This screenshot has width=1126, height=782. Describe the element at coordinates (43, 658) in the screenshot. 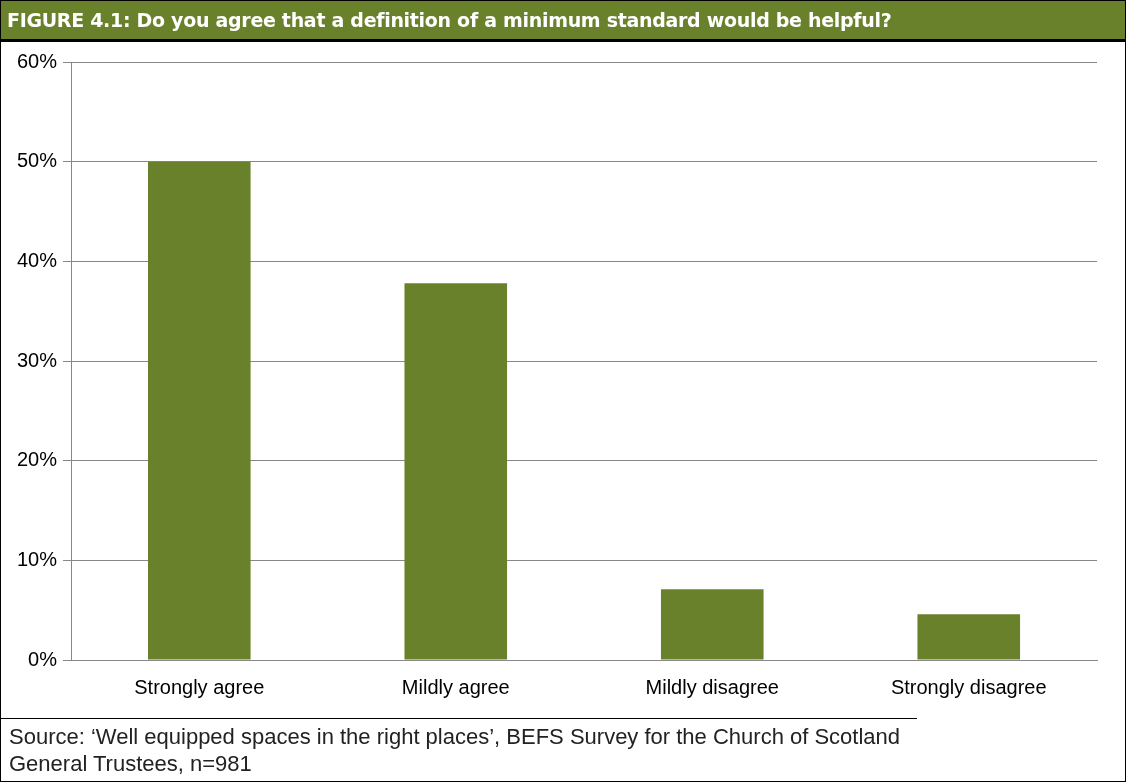

I see `y-tick-label: 0%` at that location.